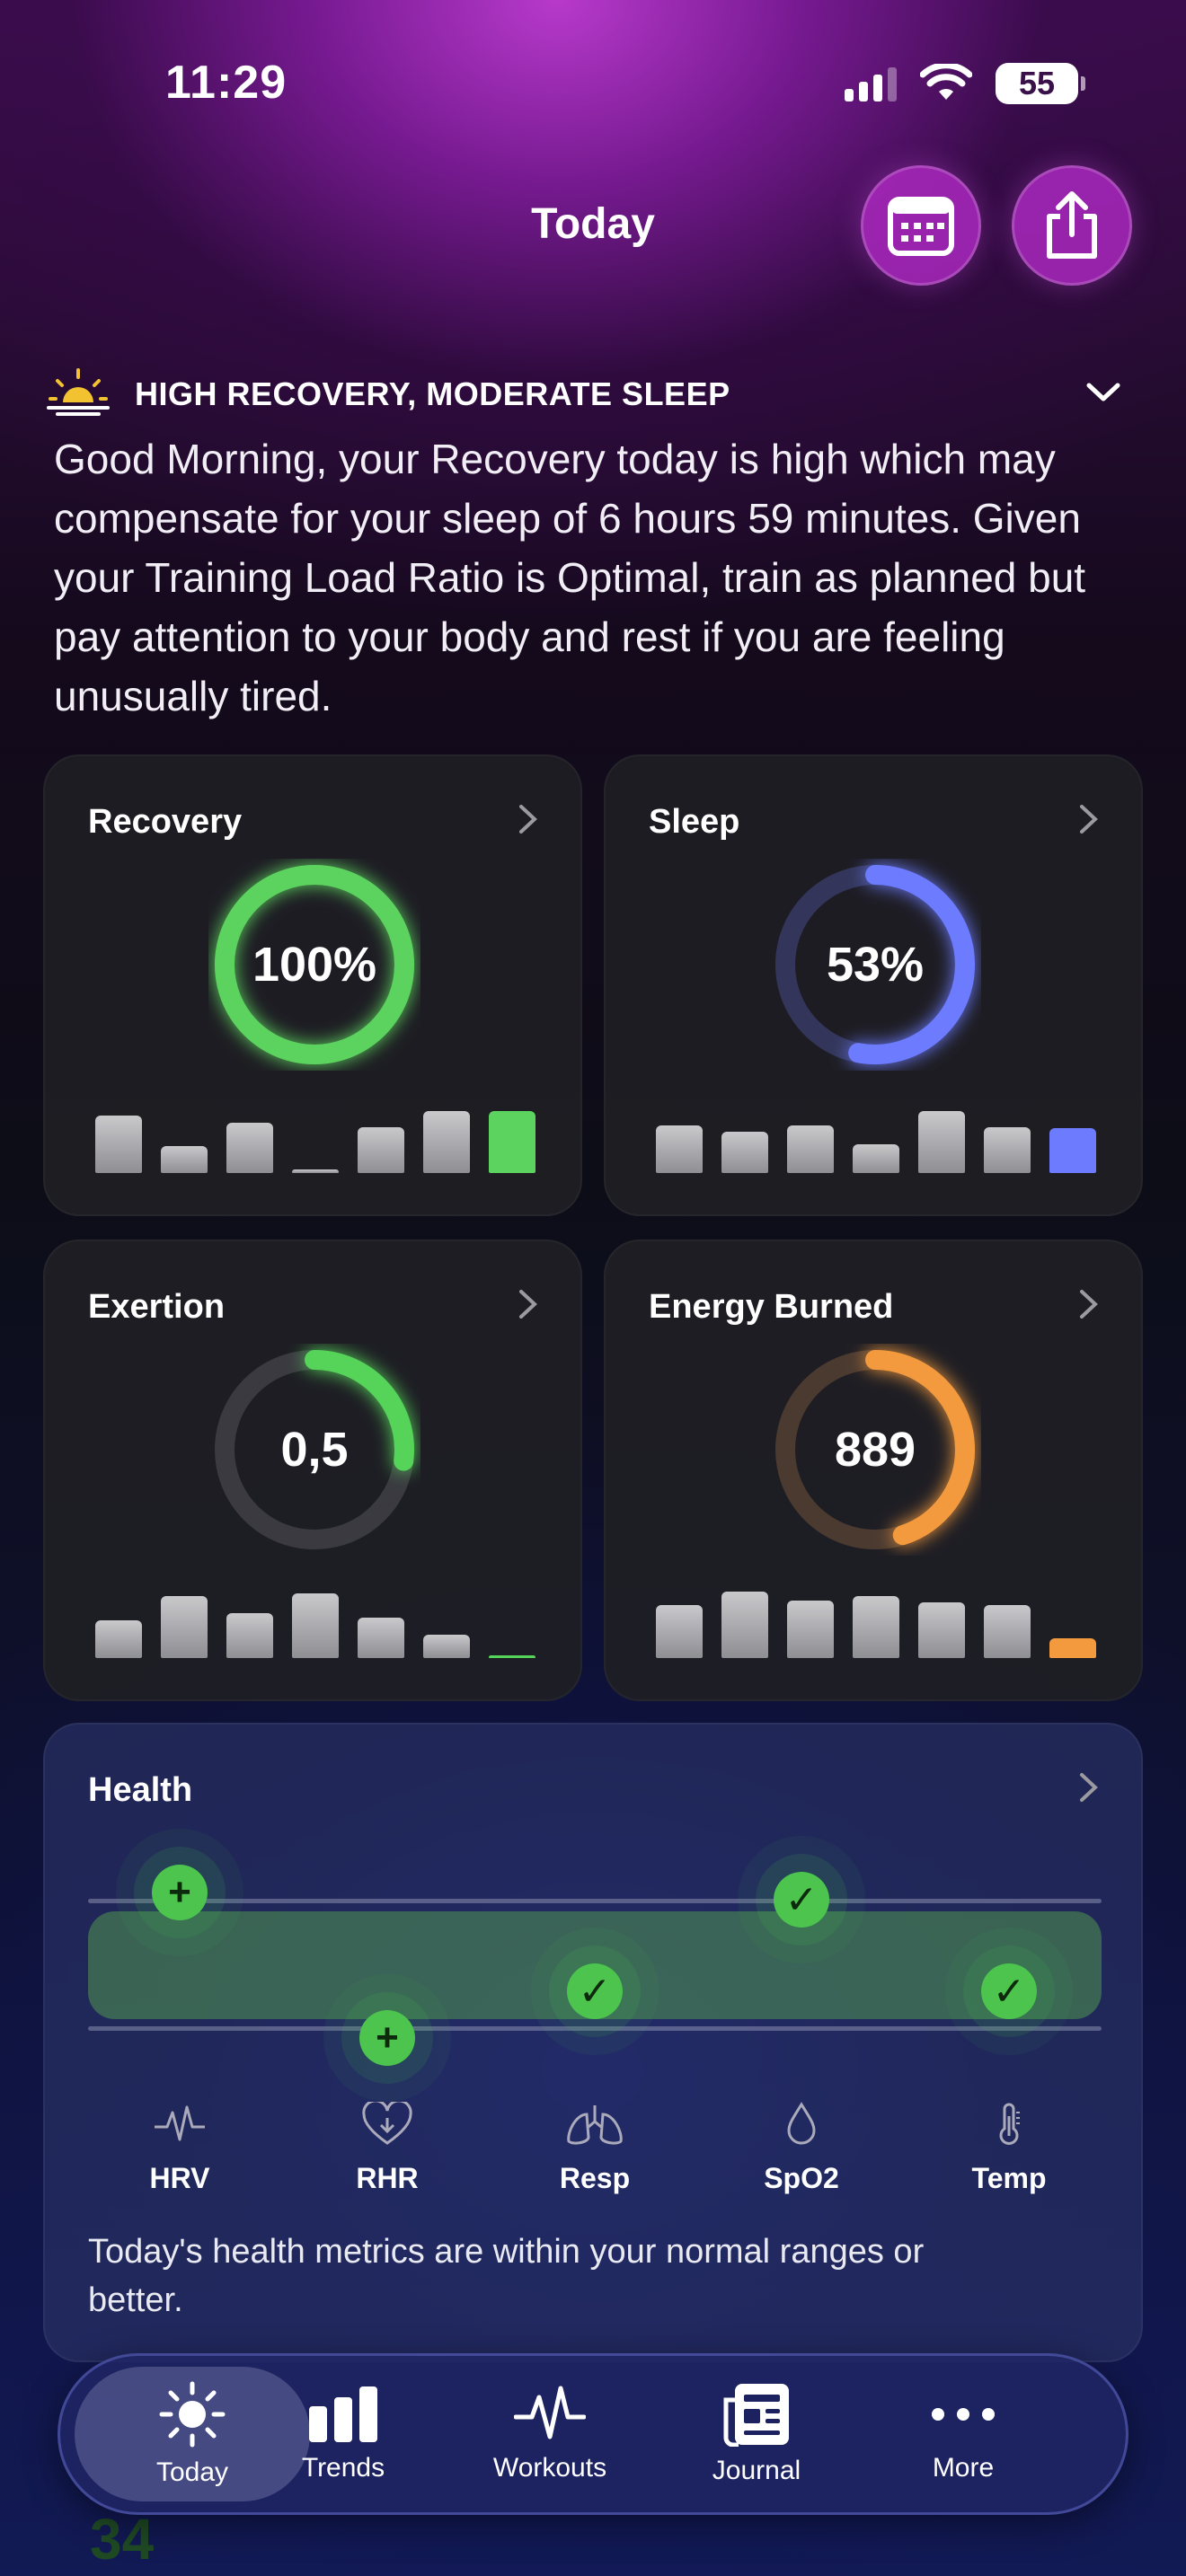  I want to click on card-title: Sleep, so click(694, 822).